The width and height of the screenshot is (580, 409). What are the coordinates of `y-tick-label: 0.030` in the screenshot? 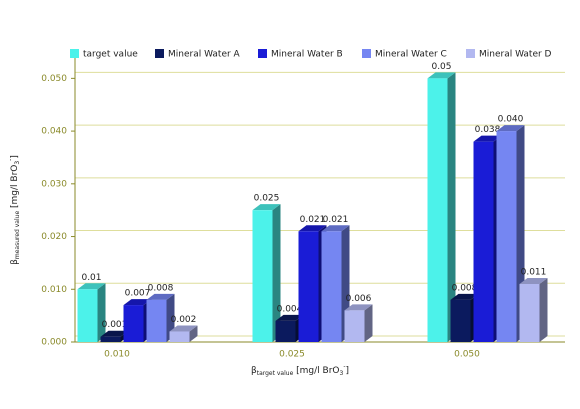 It's located at (54, 184).